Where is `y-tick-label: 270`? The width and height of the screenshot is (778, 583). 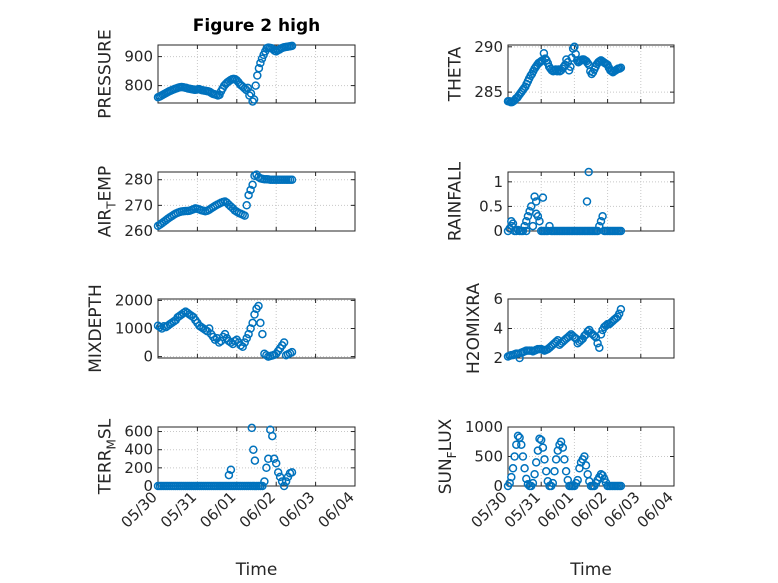 y-tick-label: 270 is located at coordinates (138, 205).